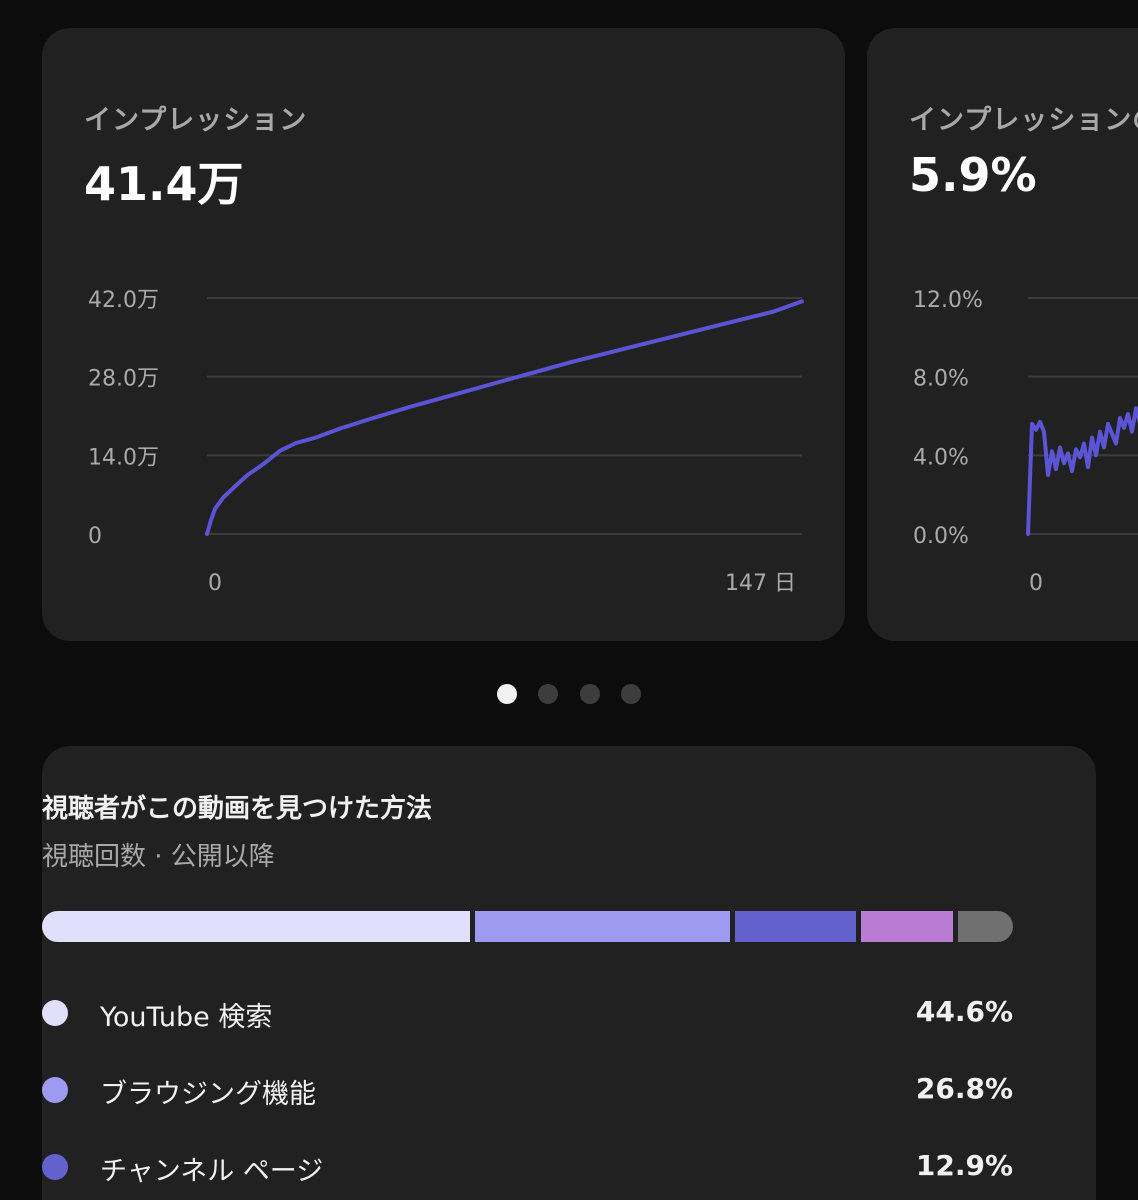 This screenshot has width=1138, height=1200. I want to click on traffic-sources-subtitle: 視聴回数 · 公開以降, so click(158, 857).